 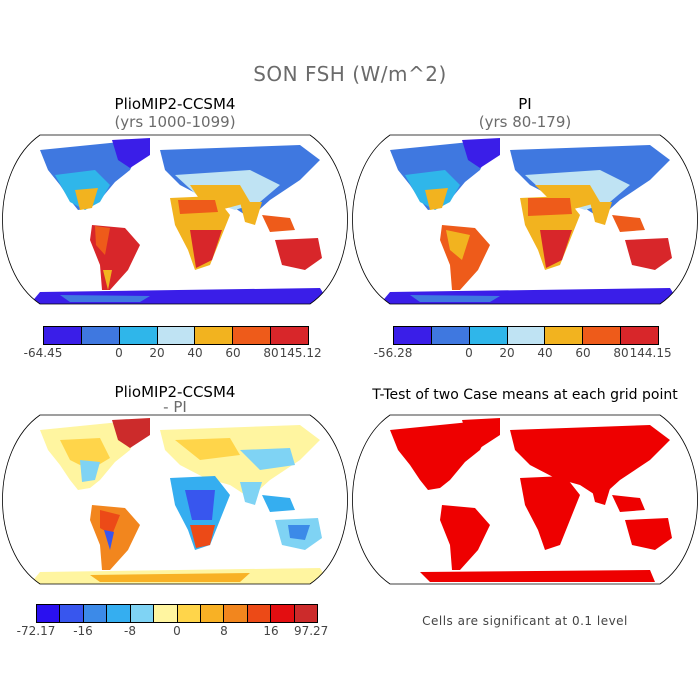 What do you see at coordinates (175, 499) in the screenshot?
I see `map-bottom-left` at bounding box center [175, 499].